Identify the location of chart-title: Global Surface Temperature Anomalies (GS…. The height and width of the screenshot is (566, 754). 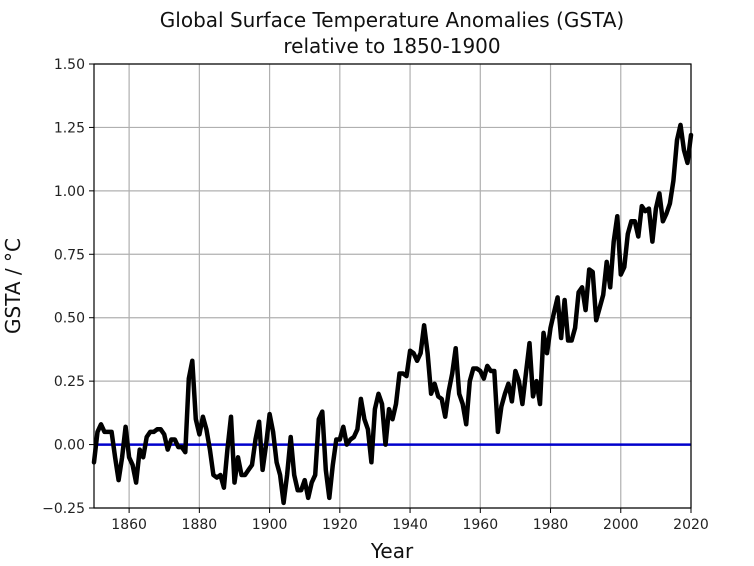
(392, 20).